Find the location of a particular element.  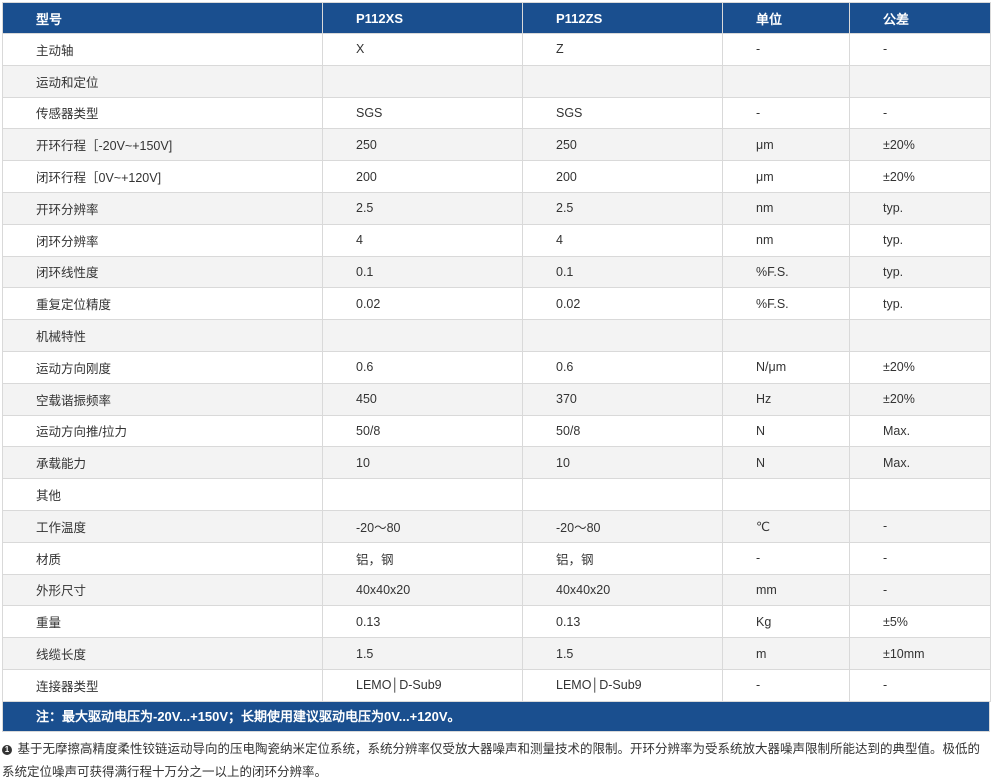

table-row: 材质 铝，钢 铝，钢 - - is located at coordinates (496, 558).